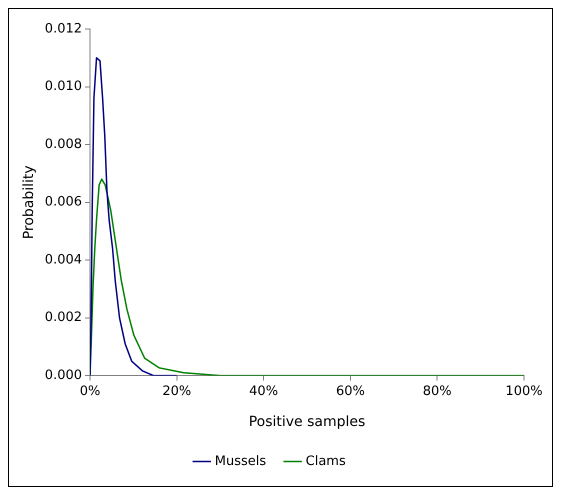 The height and width of the screenshot is (497, 563). What do you see at coordinates (437, 391) in the screenshot?
I see `x-tick-label: 80%` at bounding box center [437, 391].